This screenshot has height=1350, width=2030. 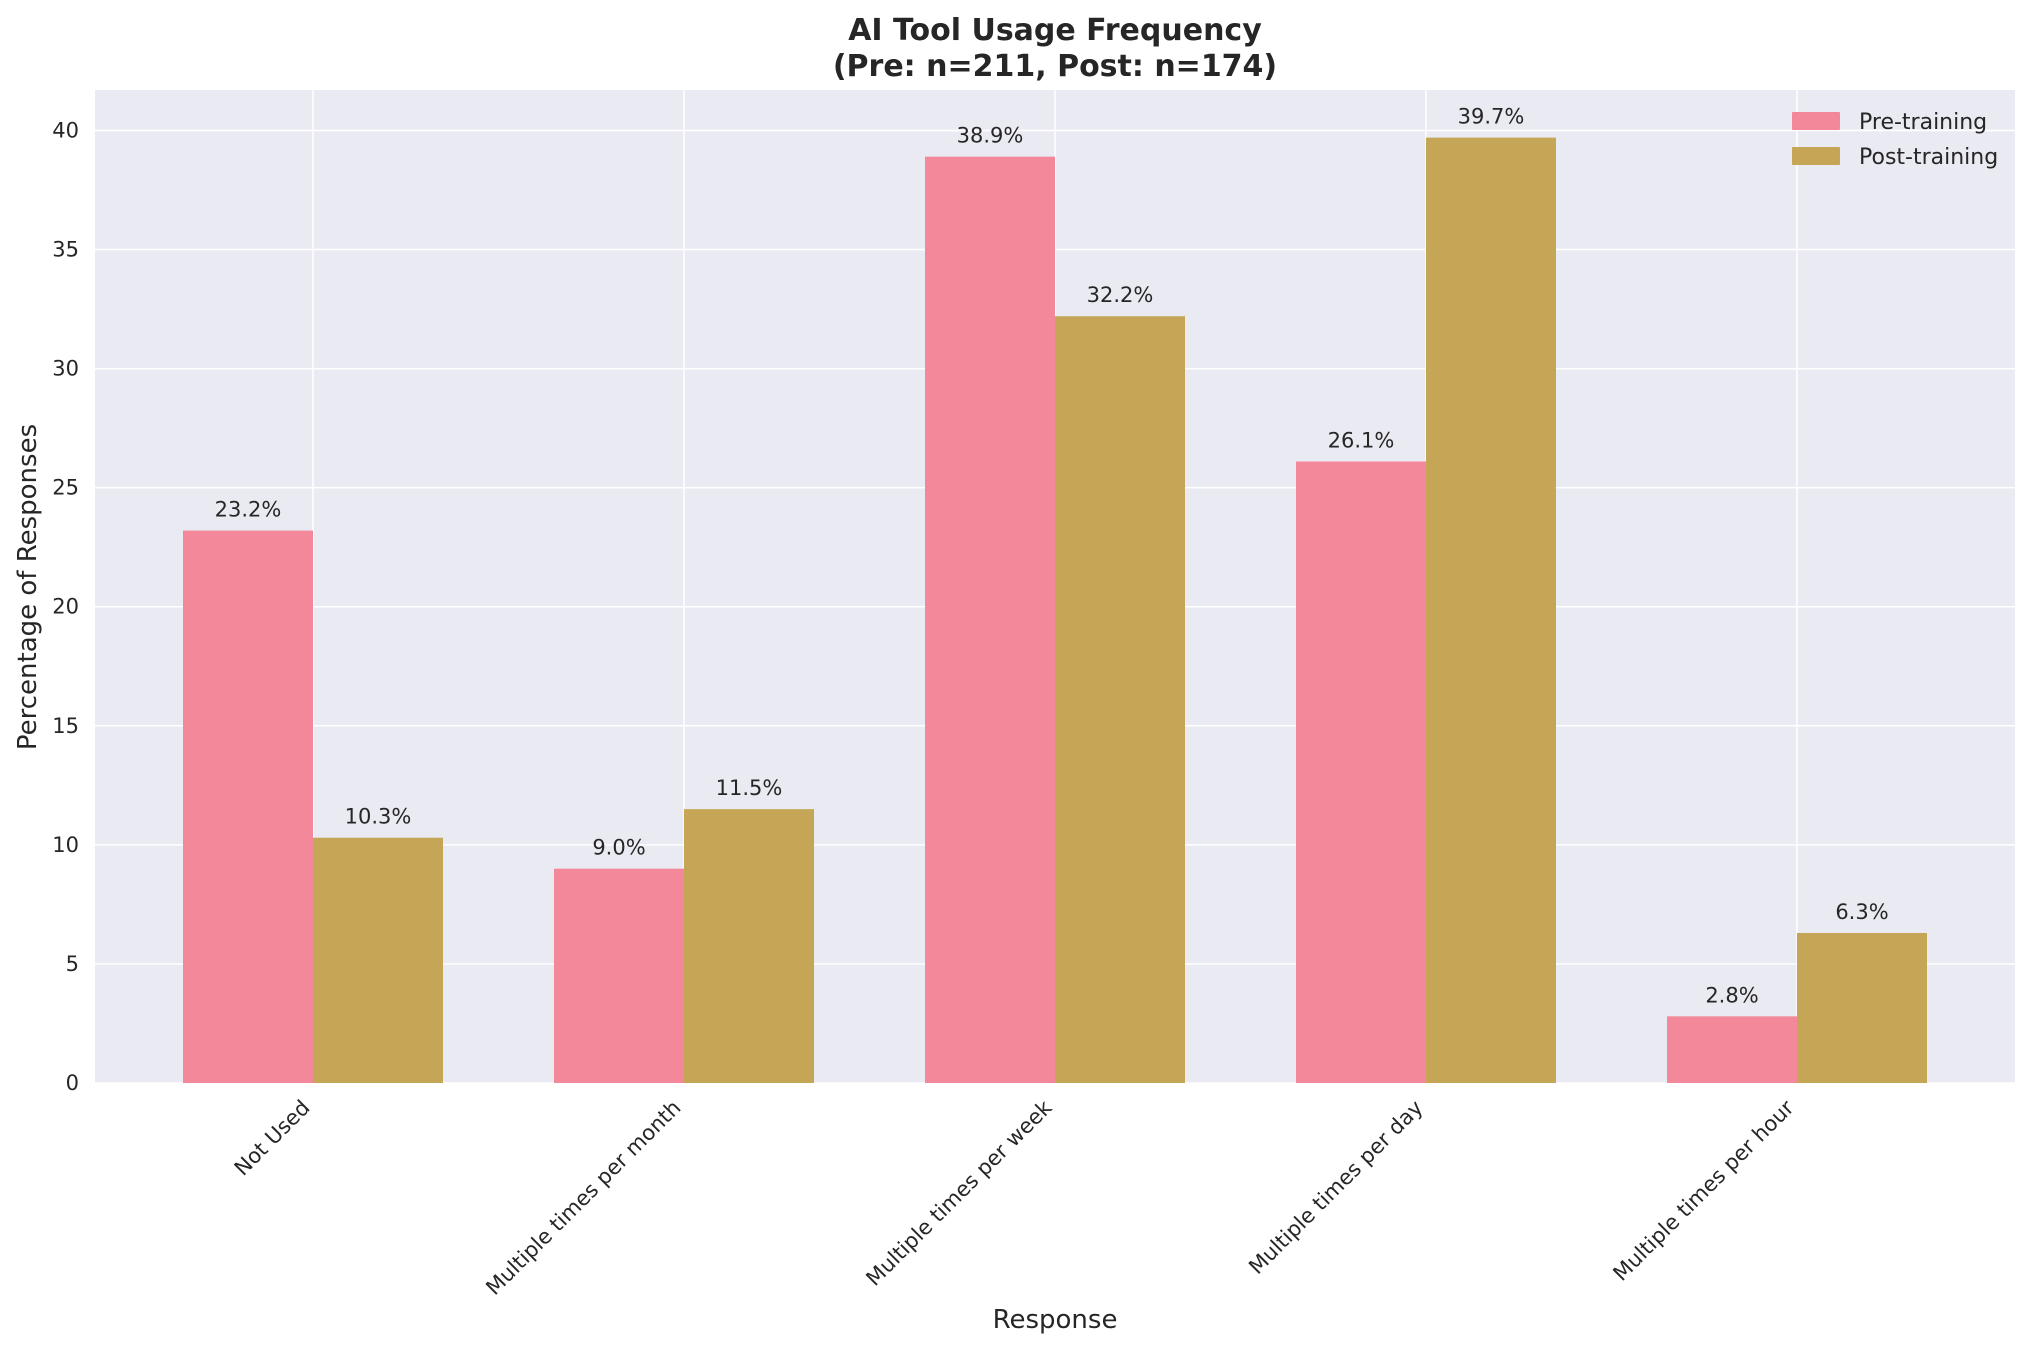 I want to click on y-axis-label: Percentage of Responses, so click(x=28, y=587).